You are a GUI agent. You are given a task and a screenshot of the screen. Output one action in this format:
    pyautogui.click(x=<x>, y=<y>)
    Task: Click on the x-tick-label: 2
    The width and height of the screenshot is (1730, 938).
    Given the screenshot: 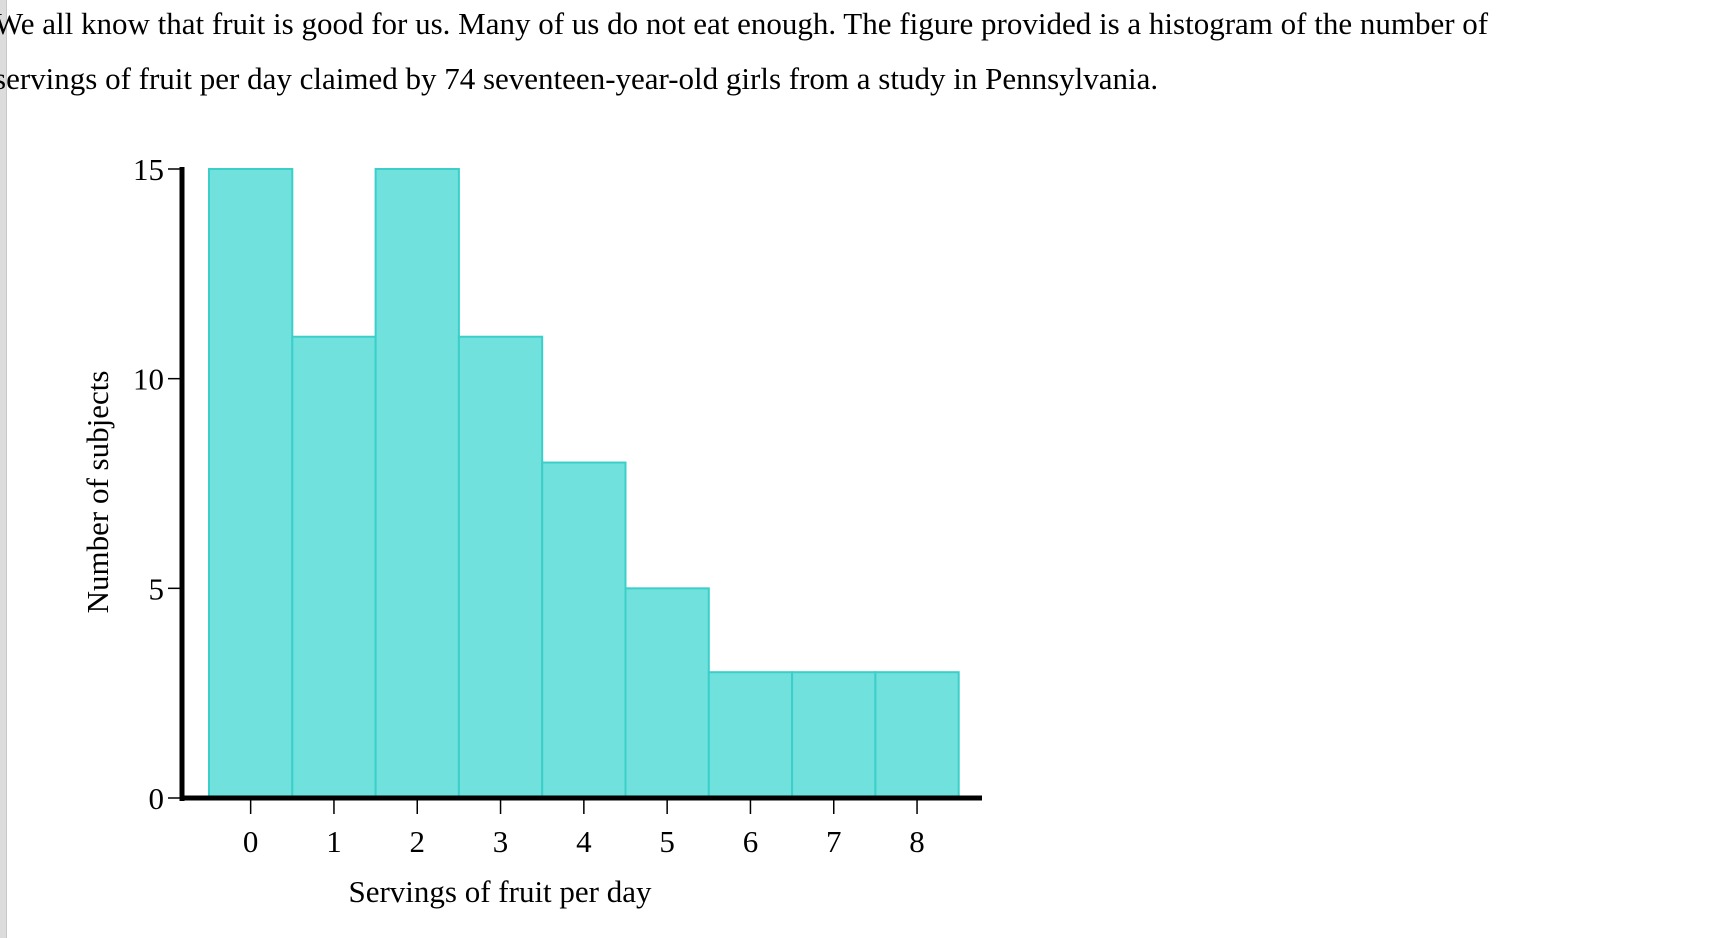 What is the action you would take?
    pyautogui.click(x=418, y=841)
    